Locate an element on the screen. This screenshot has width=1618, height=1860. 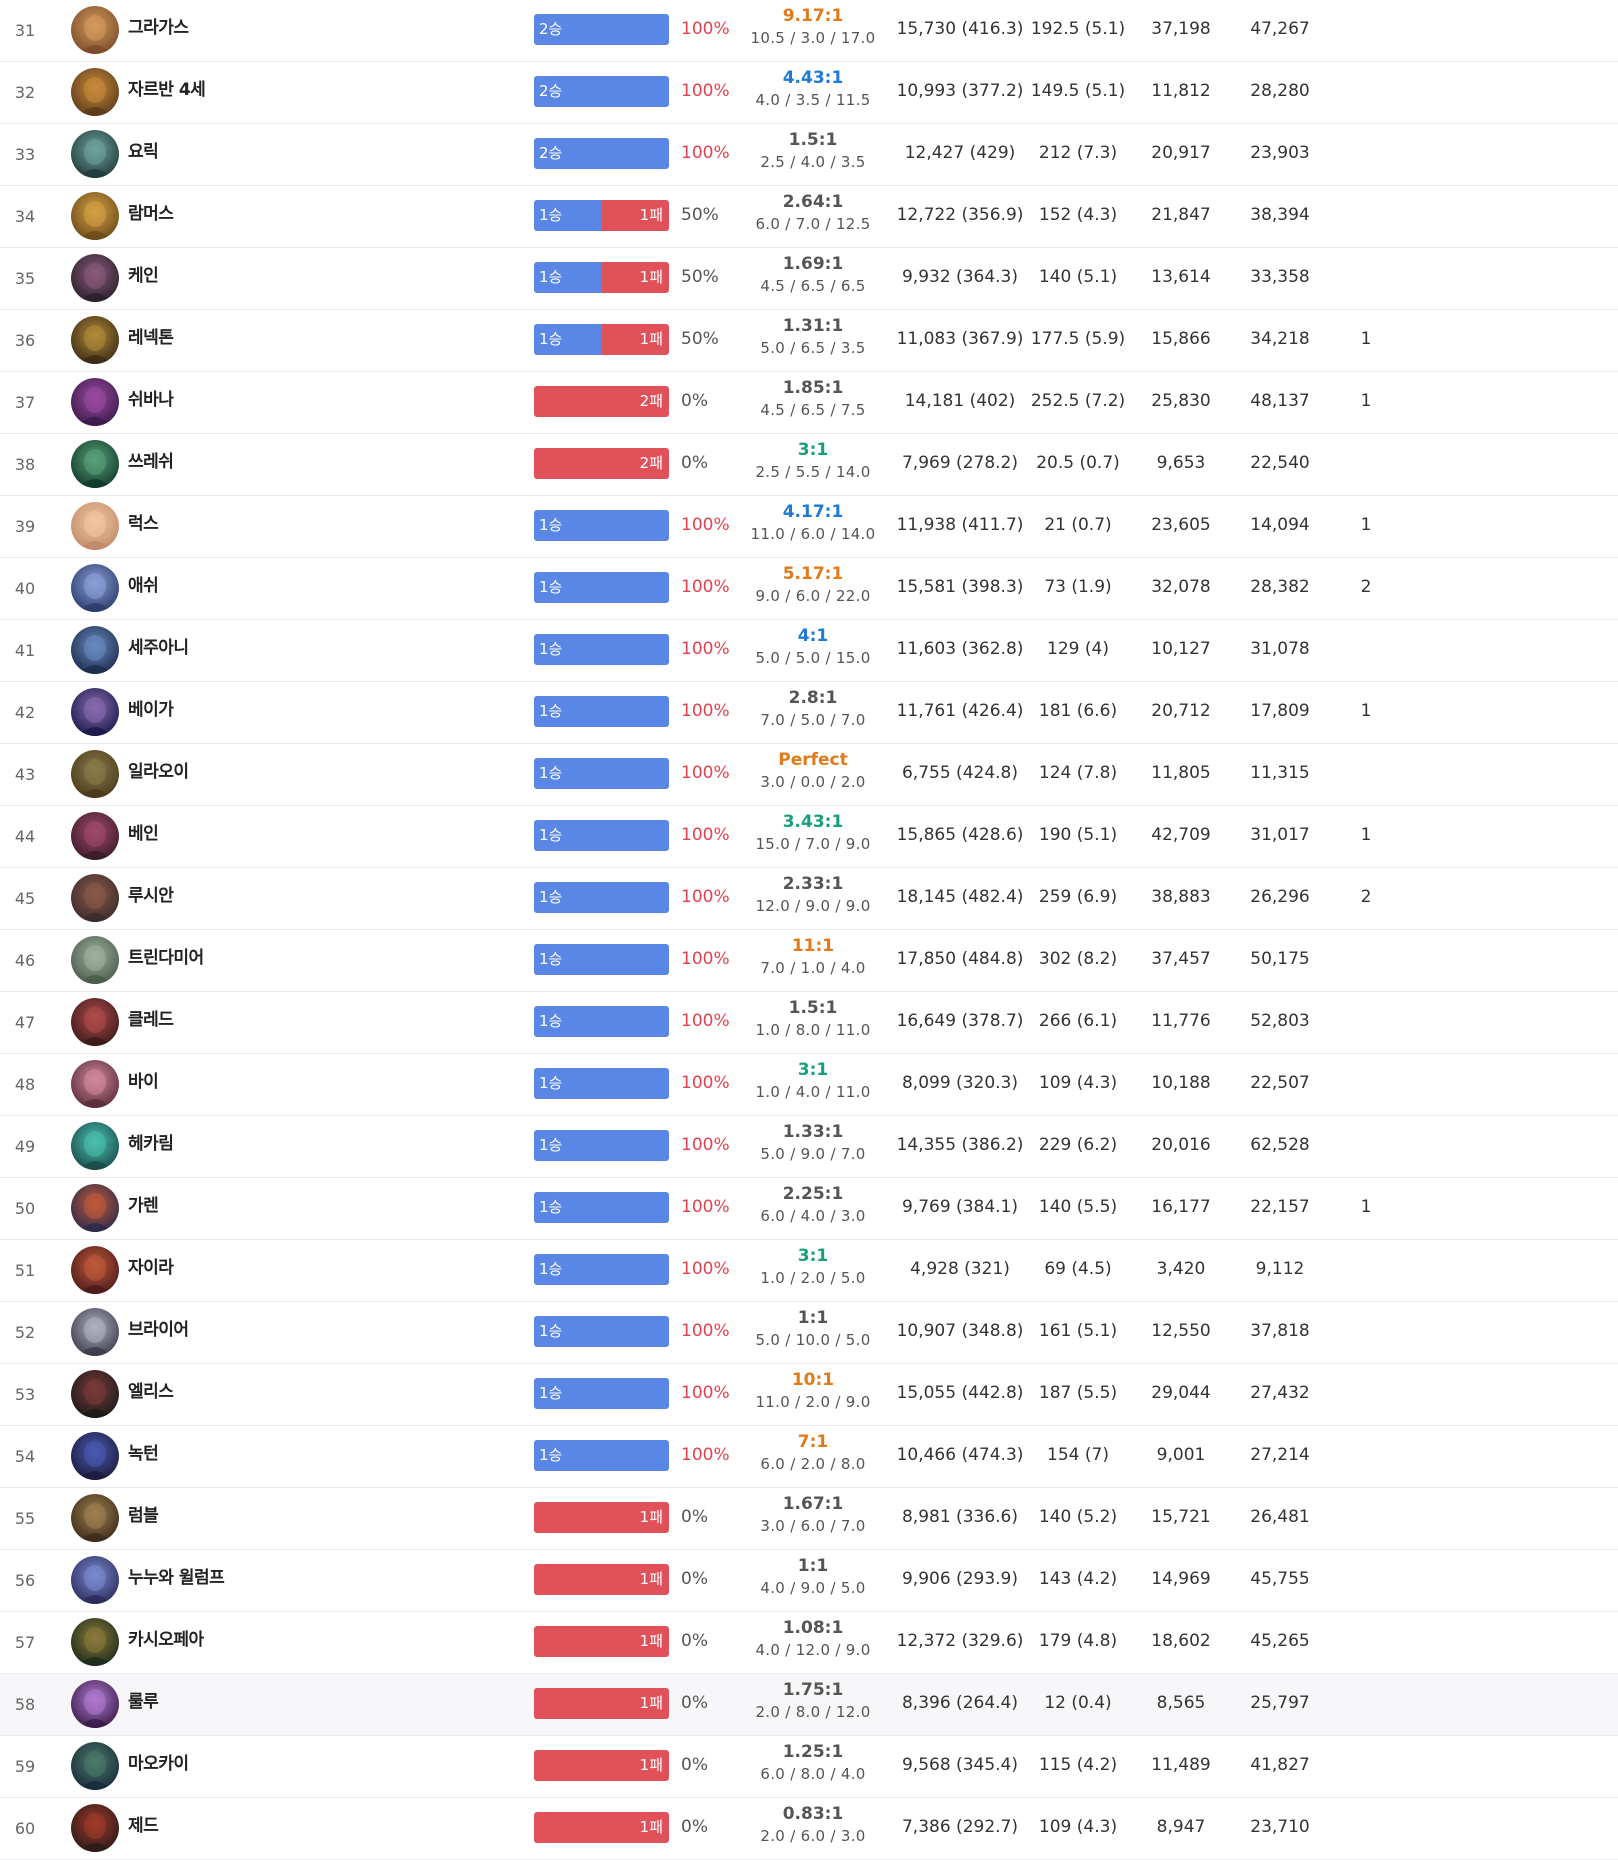
gold-earned: 20,712 is located at coordinates (1181, 711).